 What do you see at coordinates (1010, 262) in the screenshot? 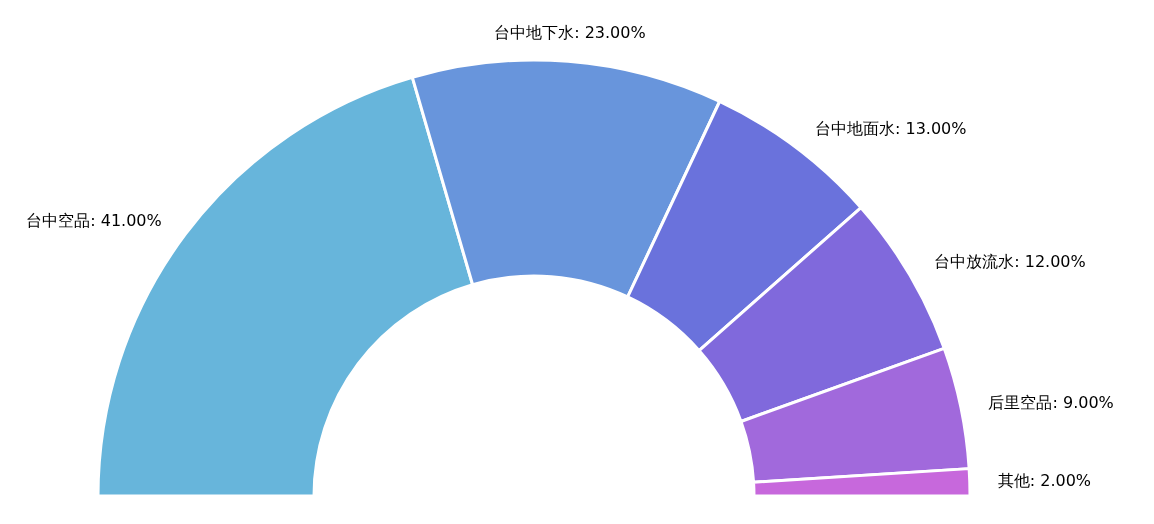
I see `slice-label: 台中放流水: 12.00%` at bounding box center [1010, 262].